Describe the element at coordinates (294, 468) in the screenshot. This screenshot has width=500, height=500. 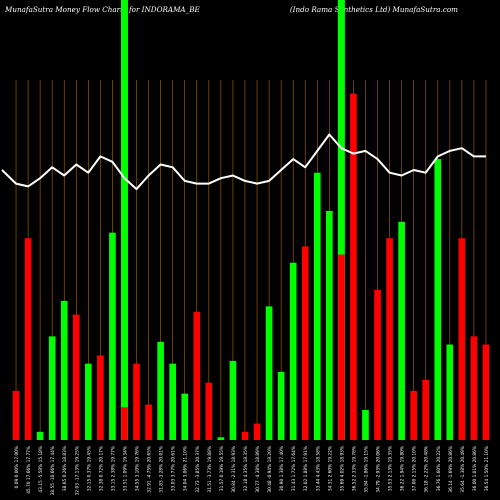
I see `x-tick-label: 31.43 1.72% 17.64%` at that location.